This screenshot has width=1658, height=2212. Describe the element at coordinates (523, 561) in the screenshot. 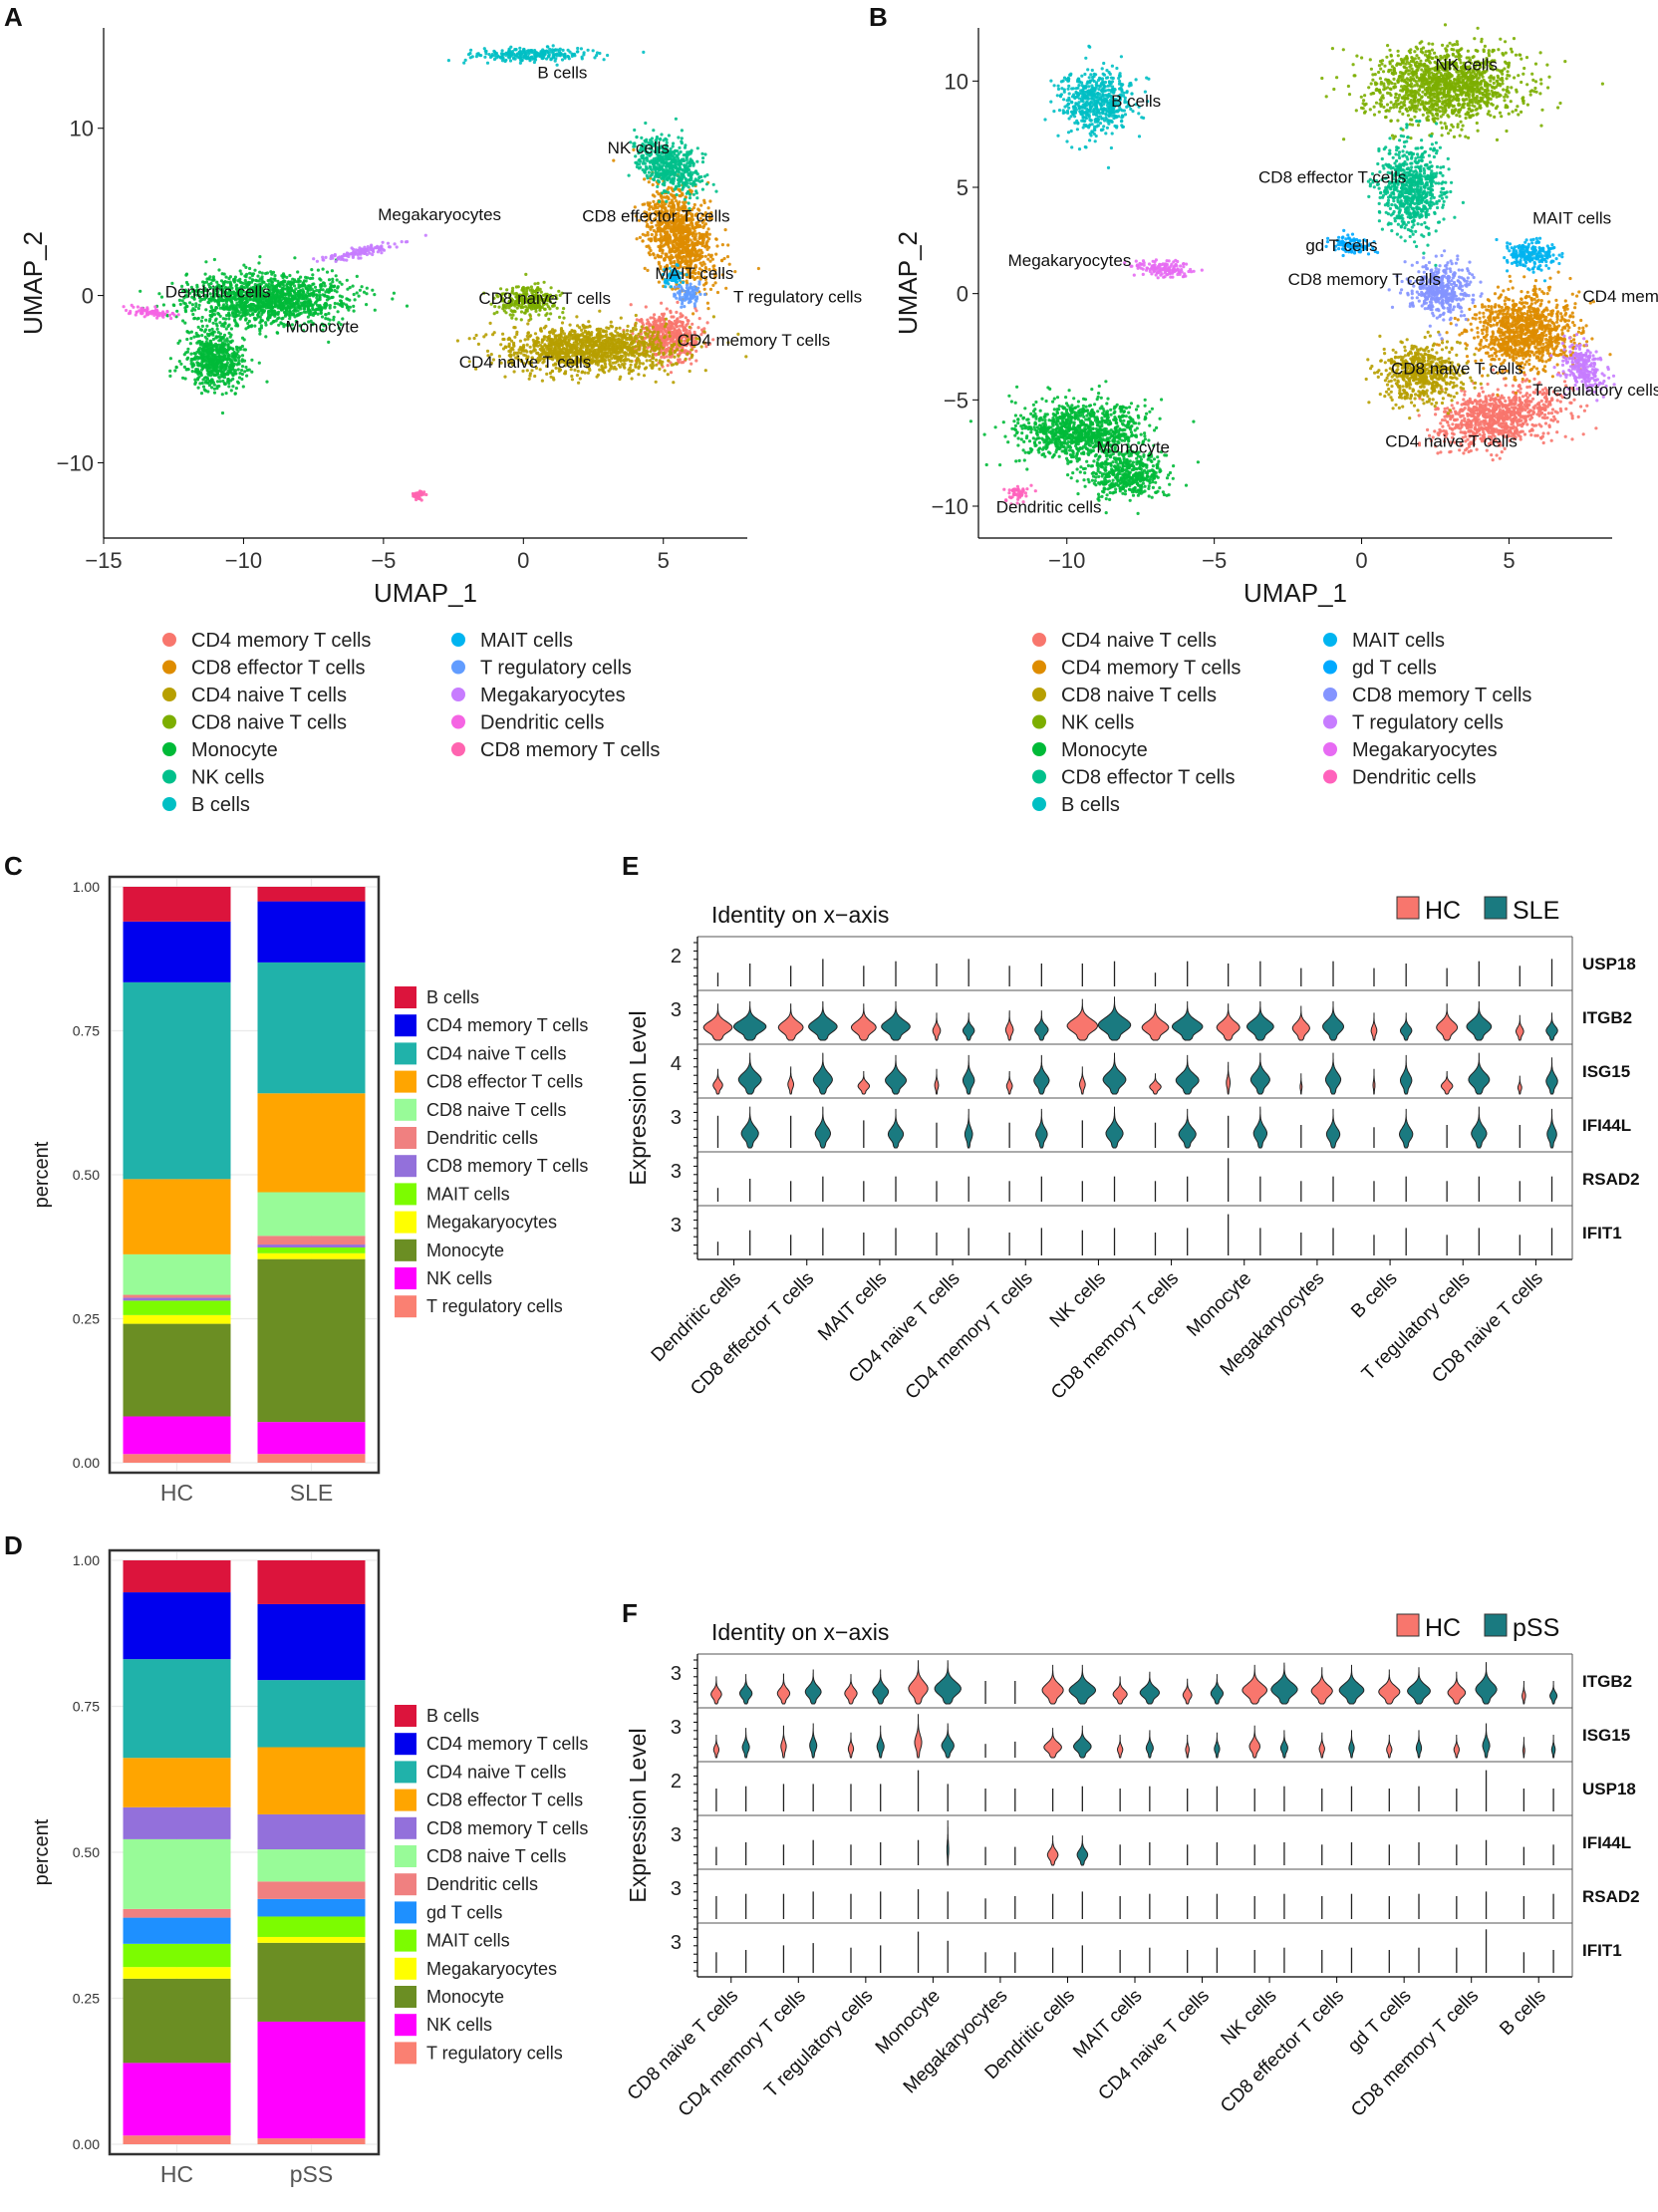

I see `x-tick-label: 0` at that location.